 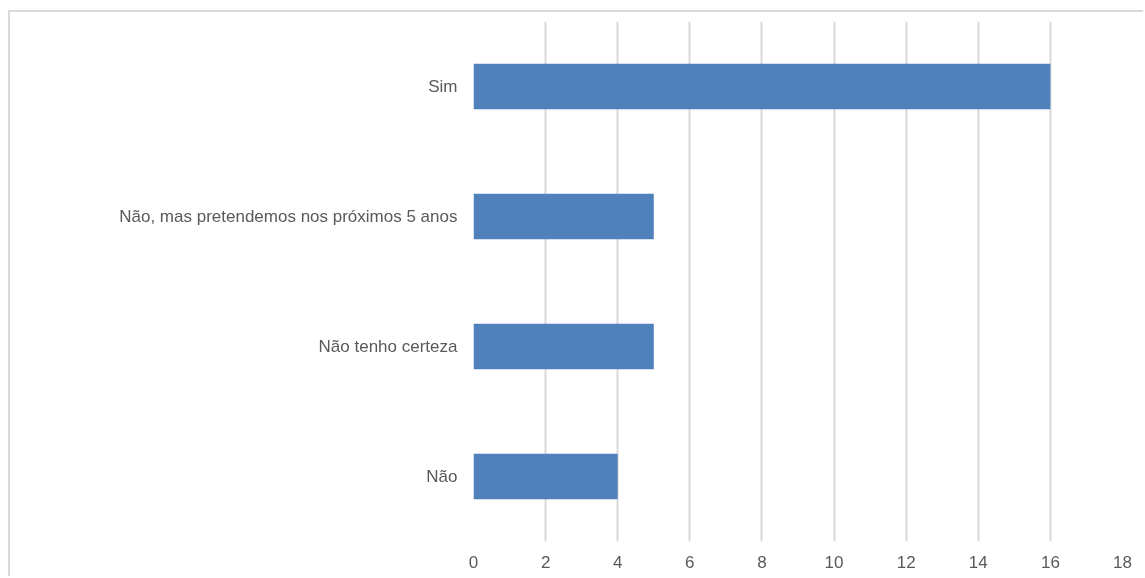 I want to click on y-tick-label: Não tenho certeza, so click(x=388, y=346).